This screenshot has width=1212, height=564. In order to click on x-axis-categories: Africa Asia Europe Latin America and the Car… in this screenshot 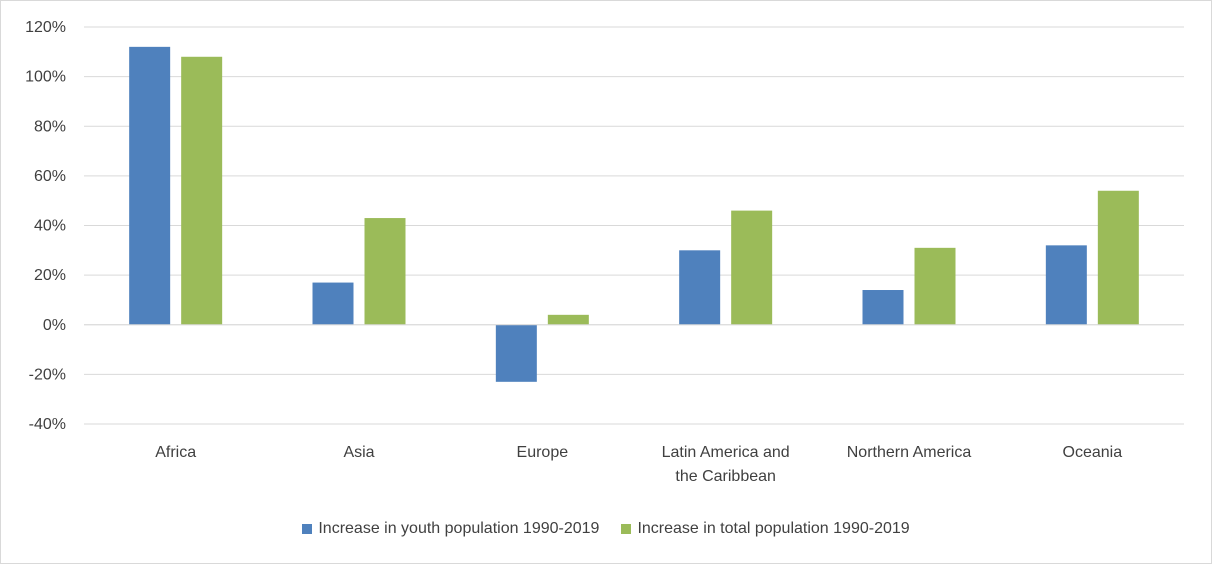, I will do `click(638, 464)`.